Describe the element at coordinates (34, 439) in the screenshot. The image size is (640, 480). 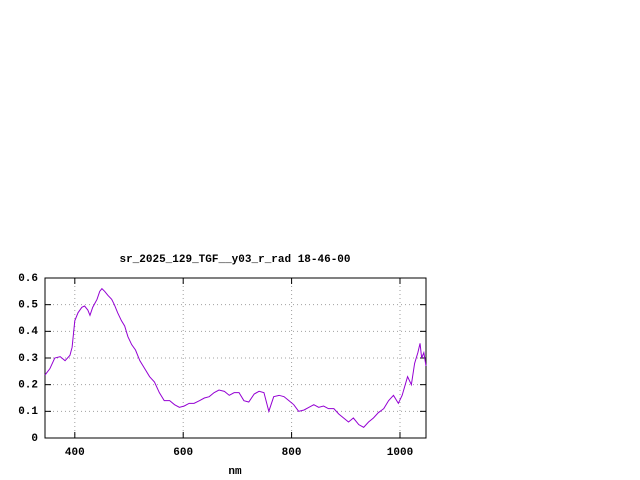
I see `y-tick-label: 0` at that location.